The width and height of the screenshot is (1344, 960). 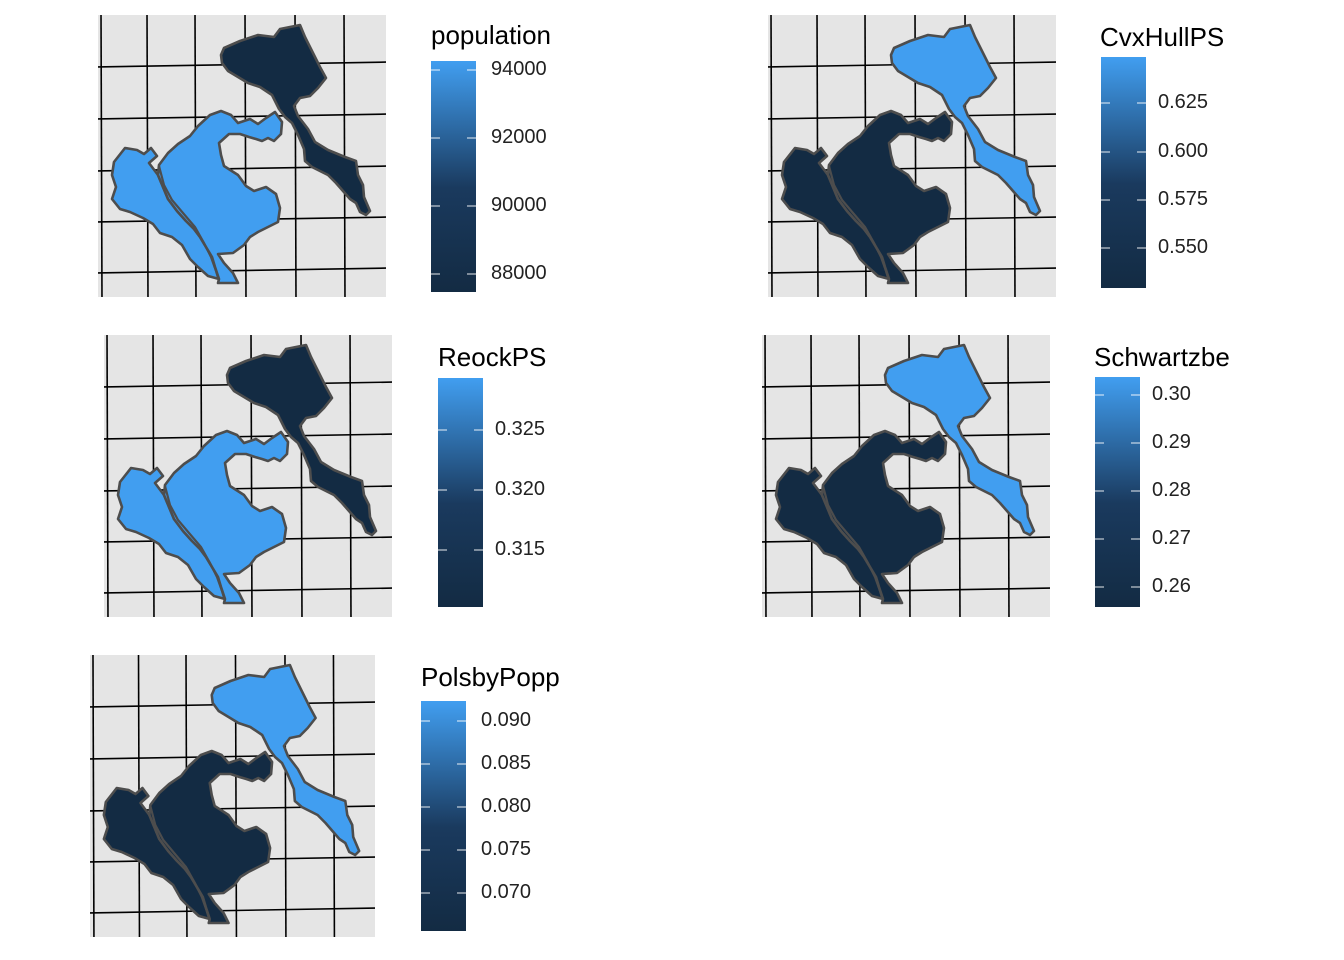 What do you see at coordinates (520, 429) in the screenshot?
I see `legend-tick-label: 0.325` at bounding box center [520, 429].